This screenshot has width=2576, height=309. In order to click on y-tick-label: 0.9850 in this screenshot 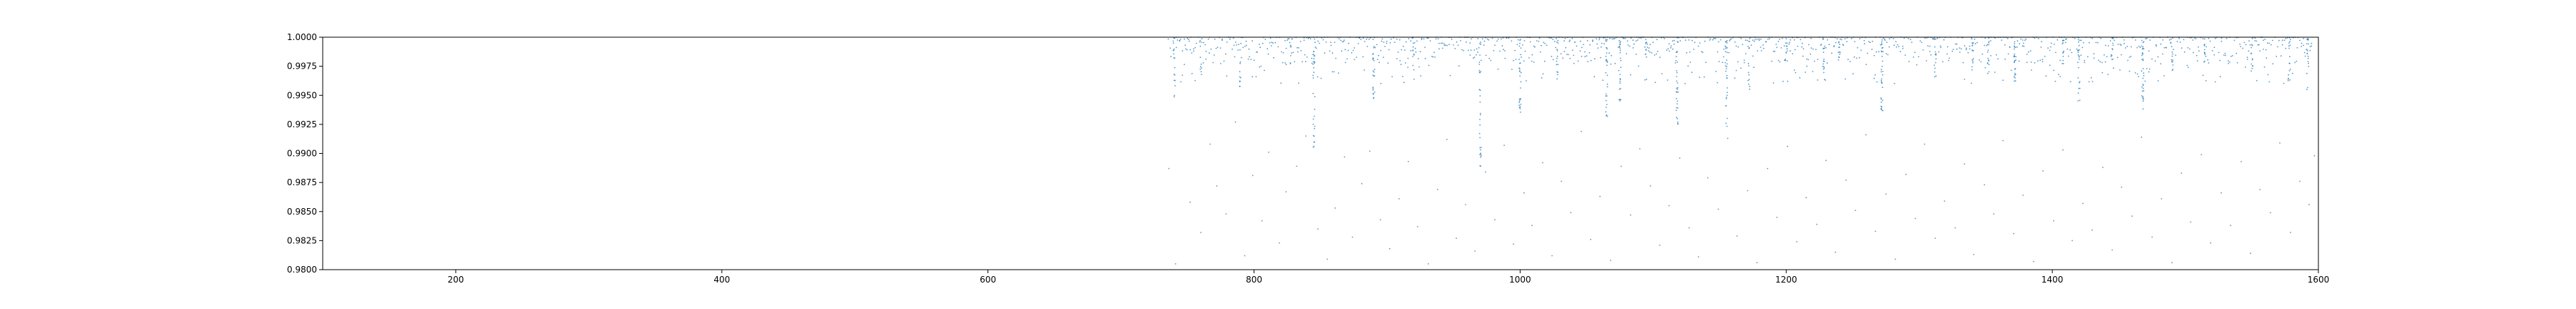, I will do `click(302, 212)`.